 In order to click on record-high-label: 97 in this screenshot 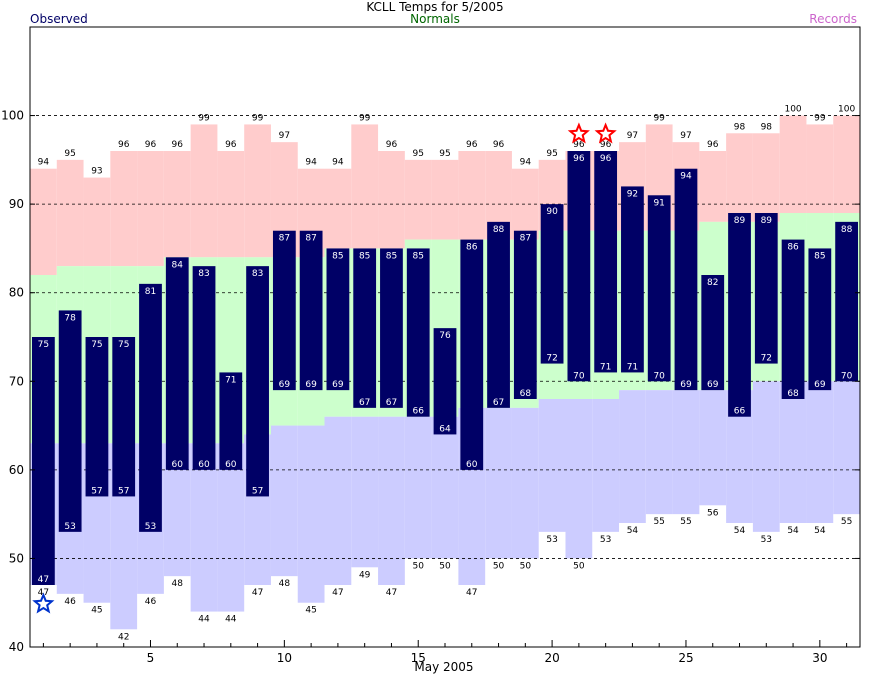, I will do `click(632, 136)`.